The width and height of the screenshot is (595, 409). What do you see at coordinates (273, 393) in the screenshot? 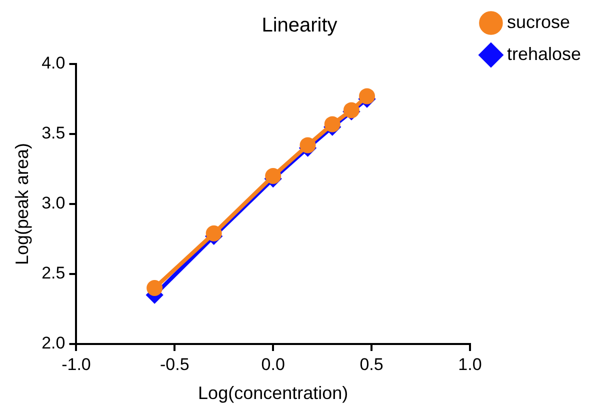
I see `x-axis-title: Log(concentration)` at bounding box center [273, 393].